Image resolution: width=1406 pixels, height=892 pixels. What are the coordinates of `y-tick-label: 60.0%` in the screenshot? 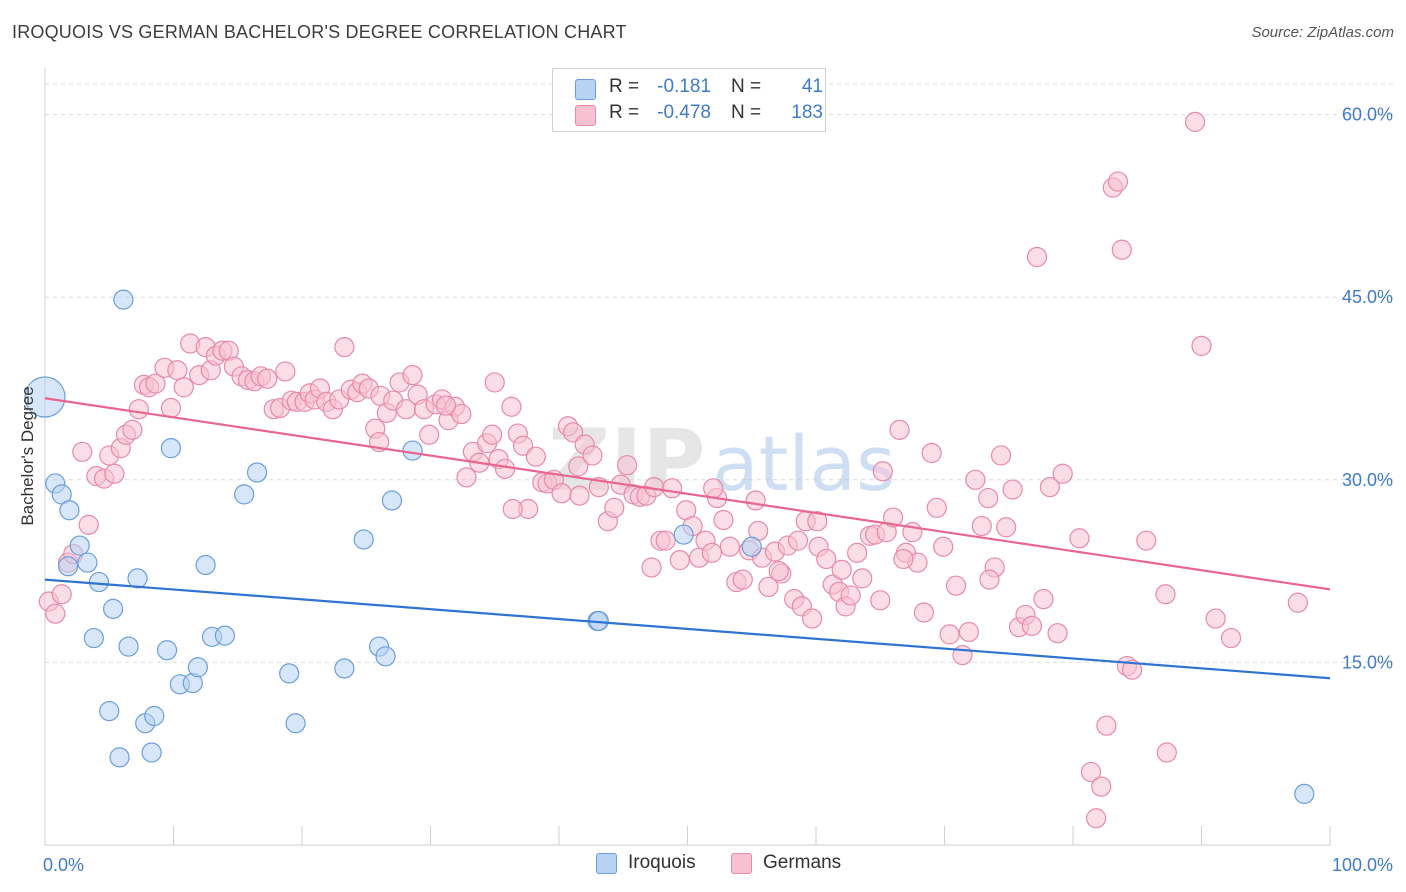 It's located at (1367, 115).